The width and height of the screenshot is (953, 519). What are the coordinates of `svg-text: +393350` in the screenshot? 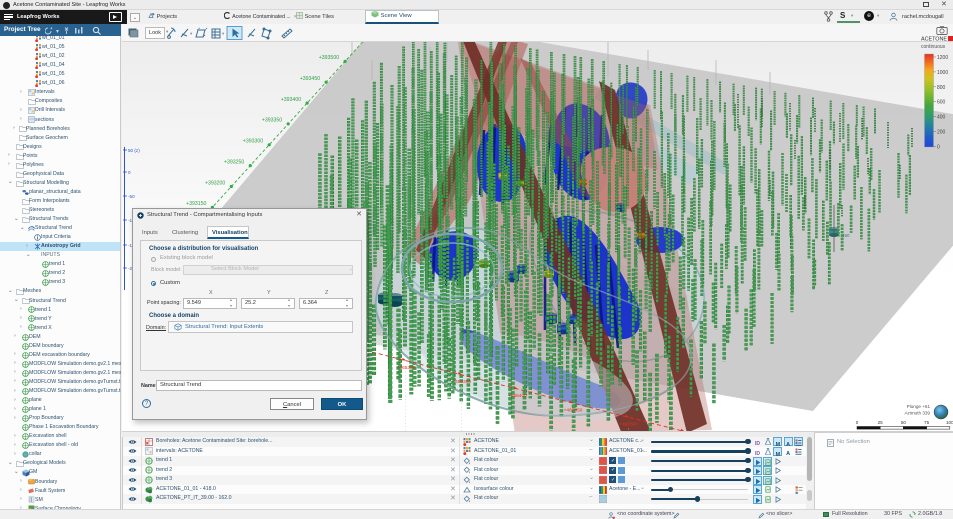 It's located at (272, 121).